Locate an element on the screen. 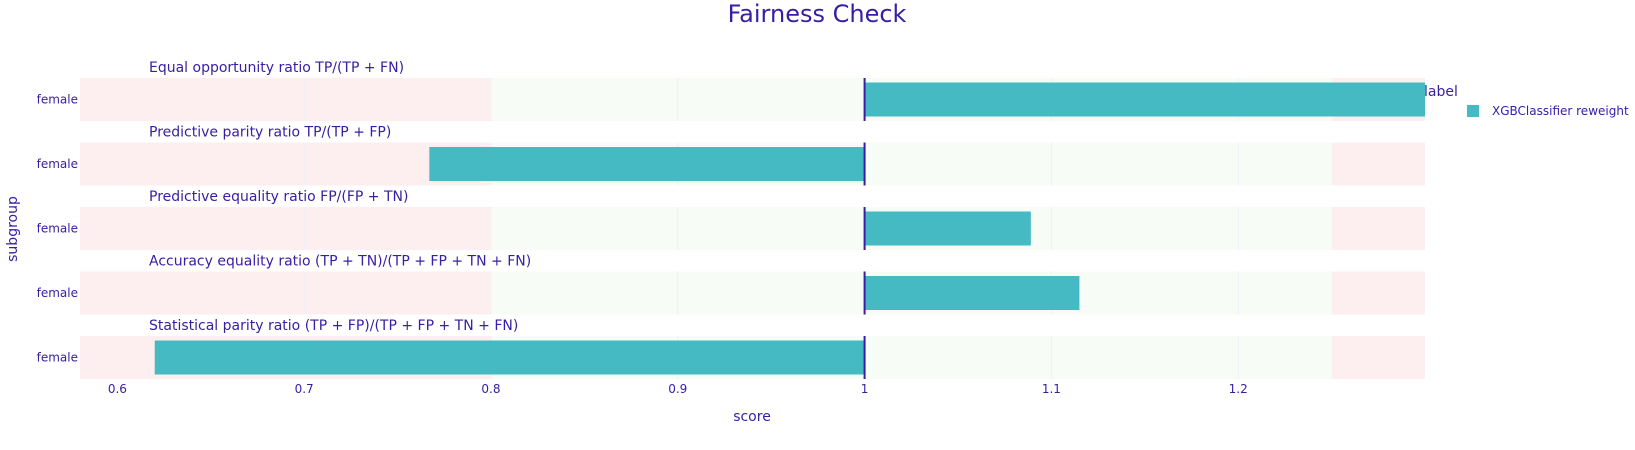 This screenshot has height=450, width=1635. chart-title: Fairness Check is located at coordinates (817, 14).